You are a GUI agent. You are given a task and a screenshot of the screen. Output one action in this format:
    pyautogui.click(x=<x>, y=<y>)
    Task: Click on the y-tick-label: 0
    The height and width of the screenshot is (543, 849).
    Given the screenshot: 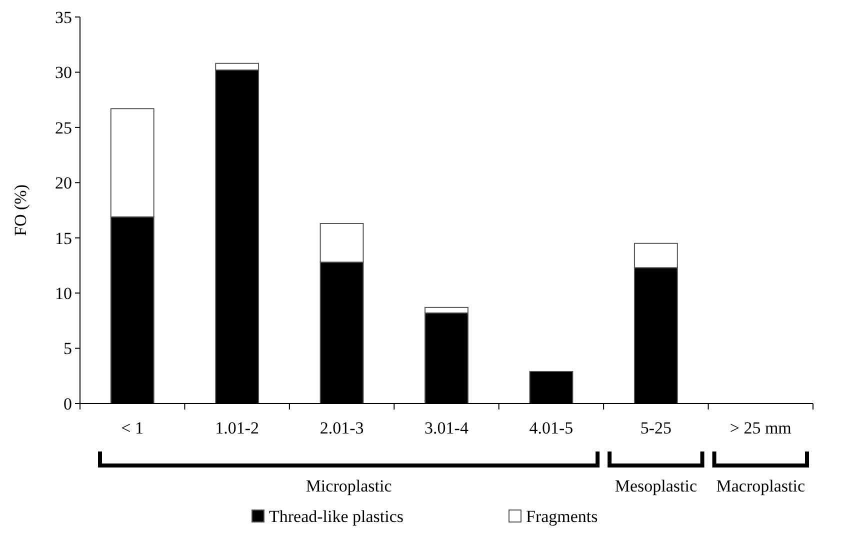 What is the action you would take?
    pyautogui.click(x=68, y=404)
    